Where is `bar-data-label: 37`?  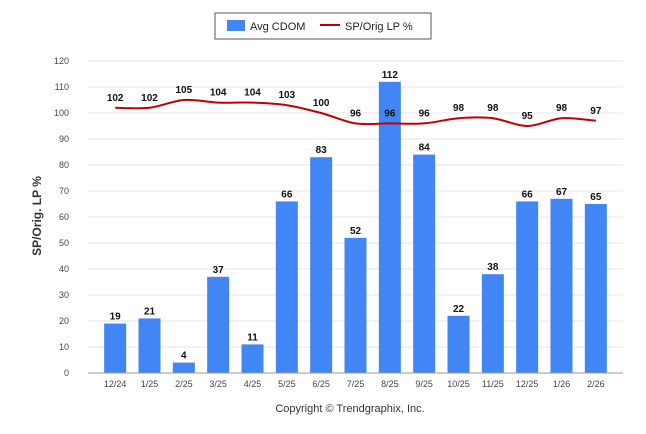 bar-data-label: 37 is located at coordinates (219, 270).